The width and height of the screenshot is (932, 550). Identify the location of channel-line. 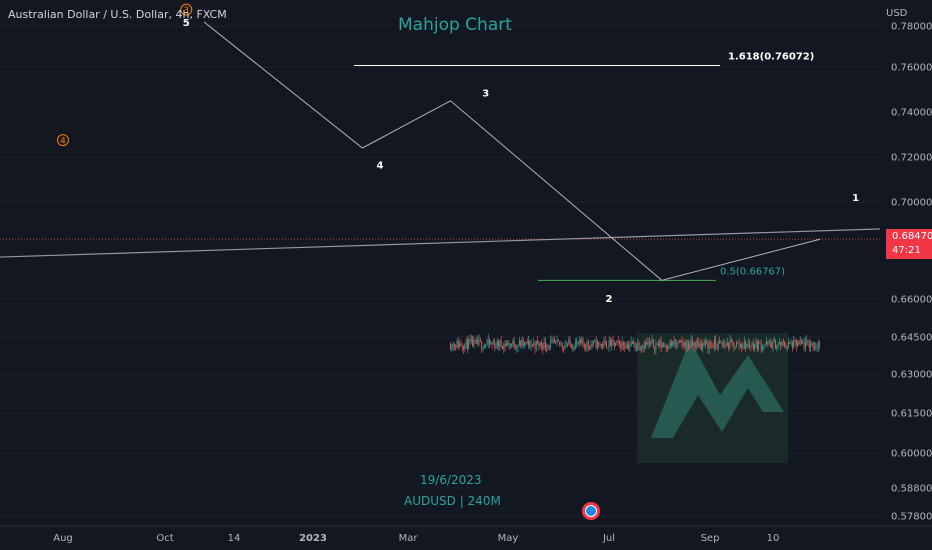
(466, 242).